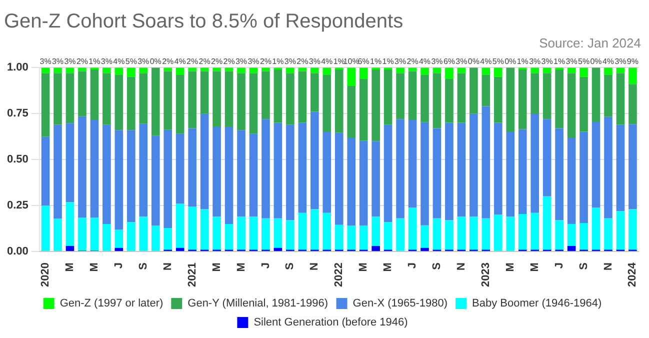  I want to click on data-label: 5%, so click(498, 61).